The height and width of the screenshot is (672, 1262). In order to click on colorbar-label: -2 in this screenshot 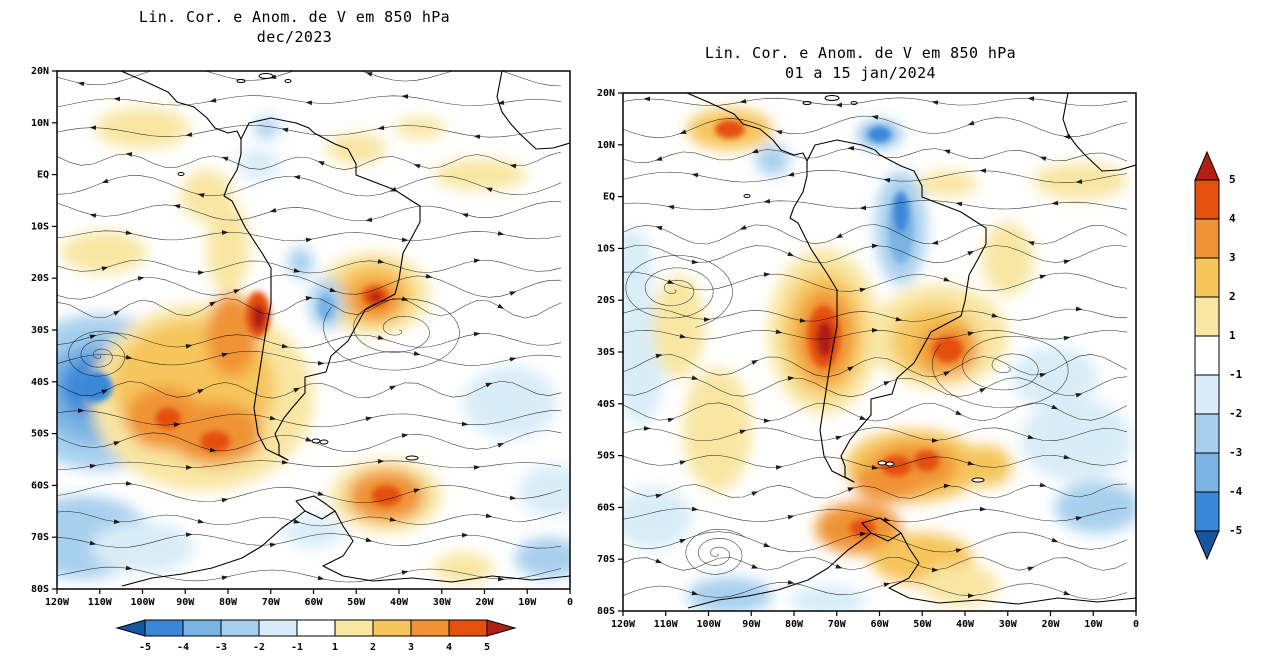, I will do `click(1235, 413)`.